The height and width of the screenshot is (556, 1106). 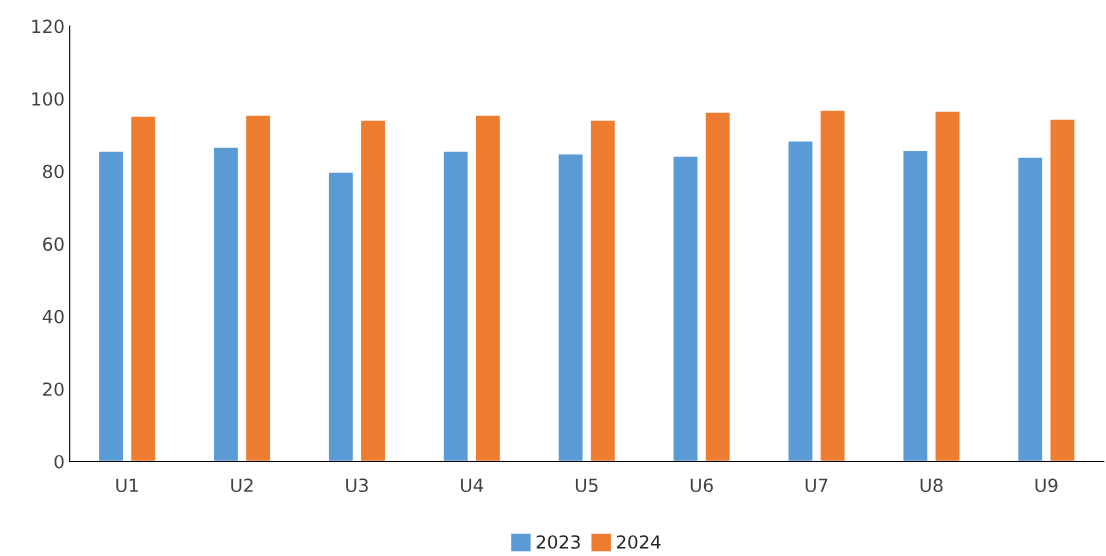 What do you see at coordinates (59, 461) in the screenshot?
I see `y-tick-label: 0` at bounding box center [59, 461].